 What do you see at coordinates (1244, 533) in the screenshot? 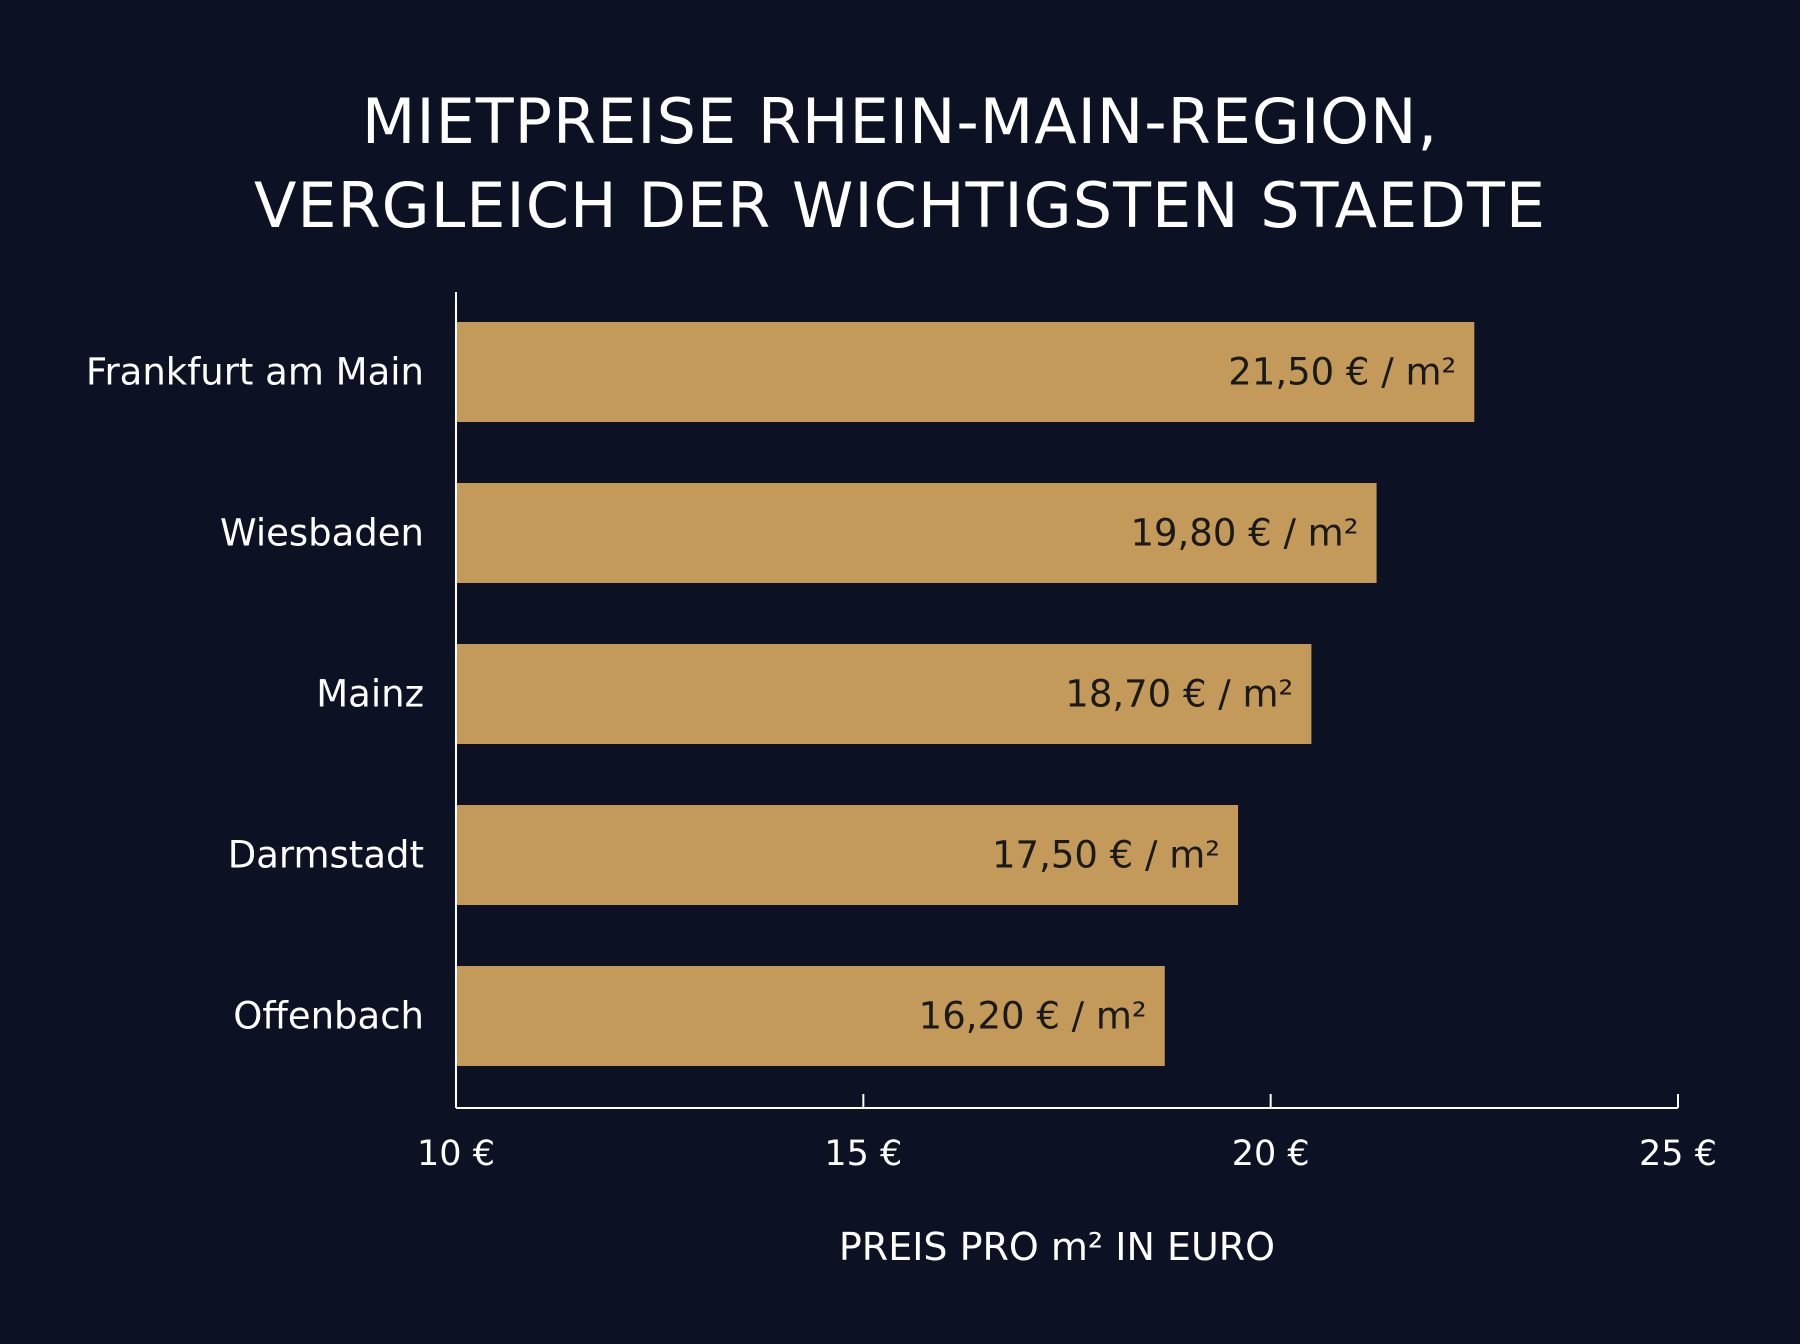
I see `data-label-2: 19,80 € / m²` at bounding box center [1244, 533].